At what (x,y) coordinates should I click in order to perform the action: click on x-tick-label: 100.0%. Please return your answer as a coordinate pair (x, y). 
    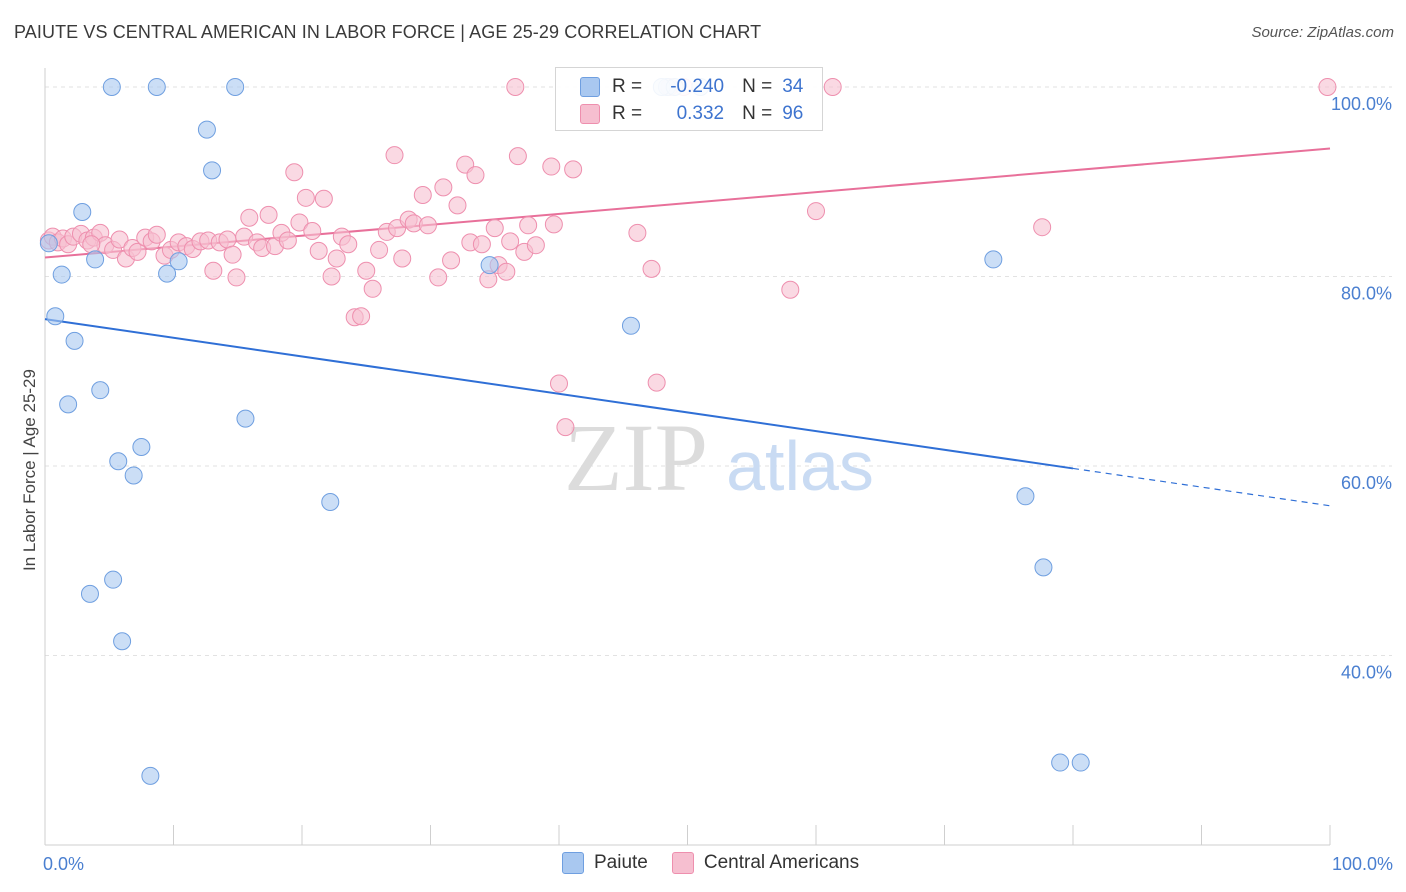
    Looking at the image, I should click on (1362, 864).